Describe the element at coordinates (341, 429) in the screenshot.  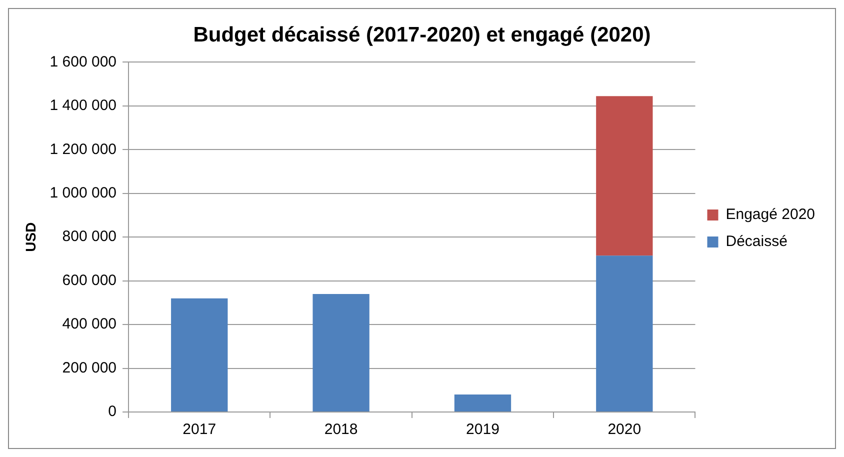
I see `x-tick-label: 2018` at that location.